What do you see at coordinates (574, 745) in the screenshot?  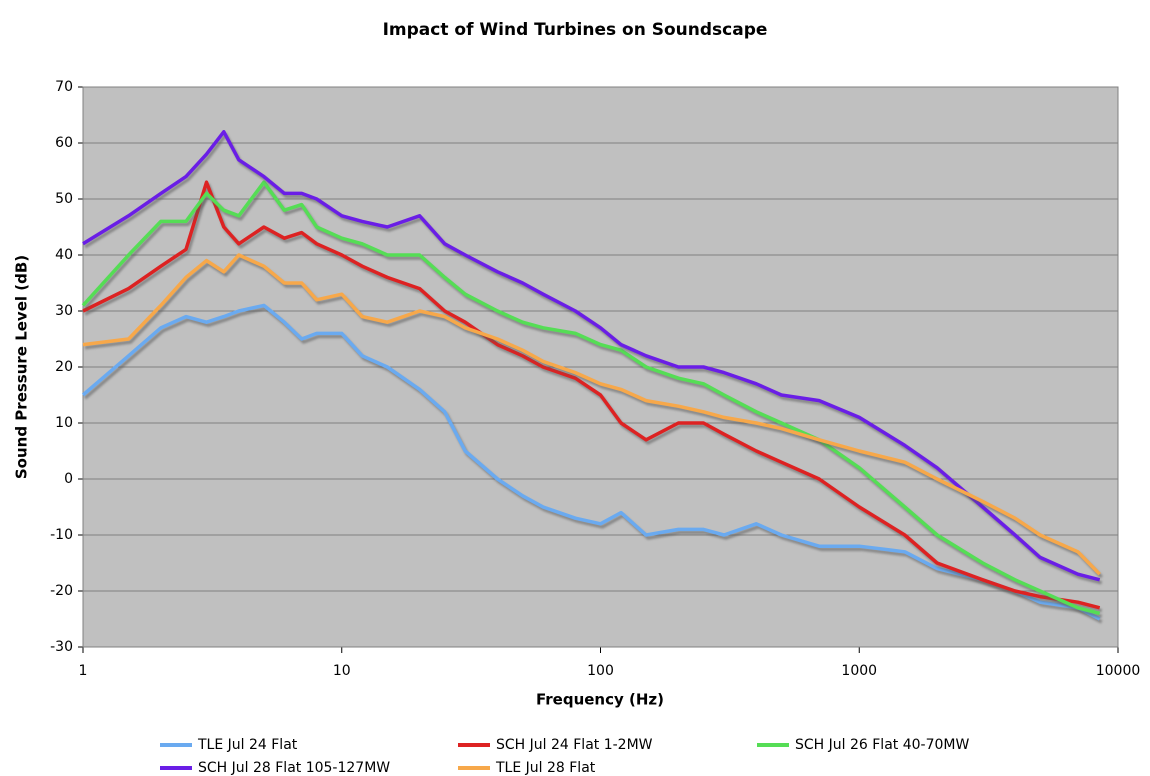 I see `legend-label: SCH Jul 24 Flat 1-2MW` at bounding box center [574, 745].